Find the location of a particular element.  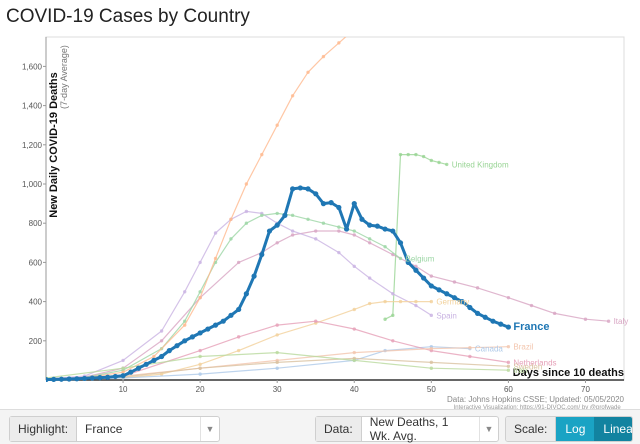

series-label-netherlands: Netherlands is located at coordinates (534, 362).